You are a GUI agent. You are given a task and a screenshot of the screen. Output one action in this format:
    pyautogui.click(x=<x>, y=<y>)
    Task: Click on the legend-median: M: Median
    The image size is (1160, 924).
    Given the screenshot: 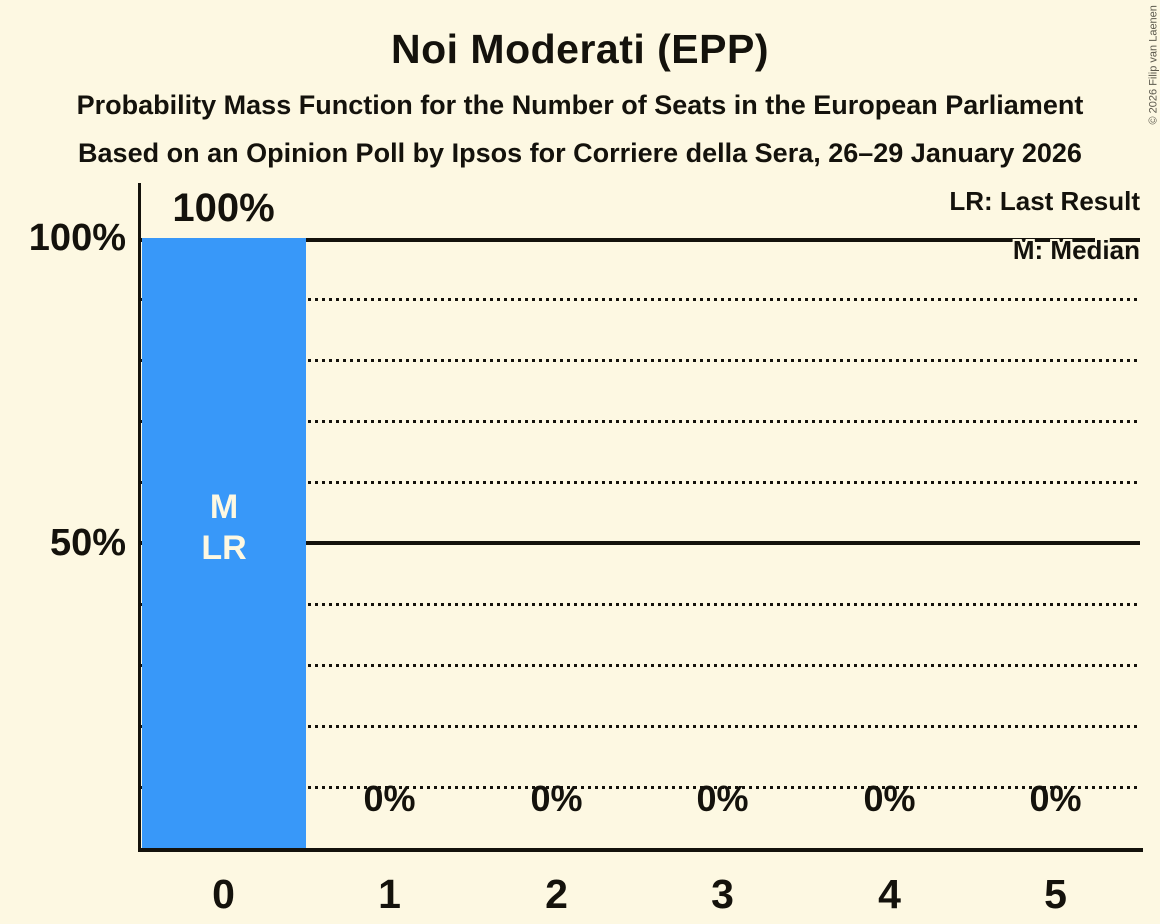 What is the action you would take?
    pyautogui.click(x=1076, y=250)
    